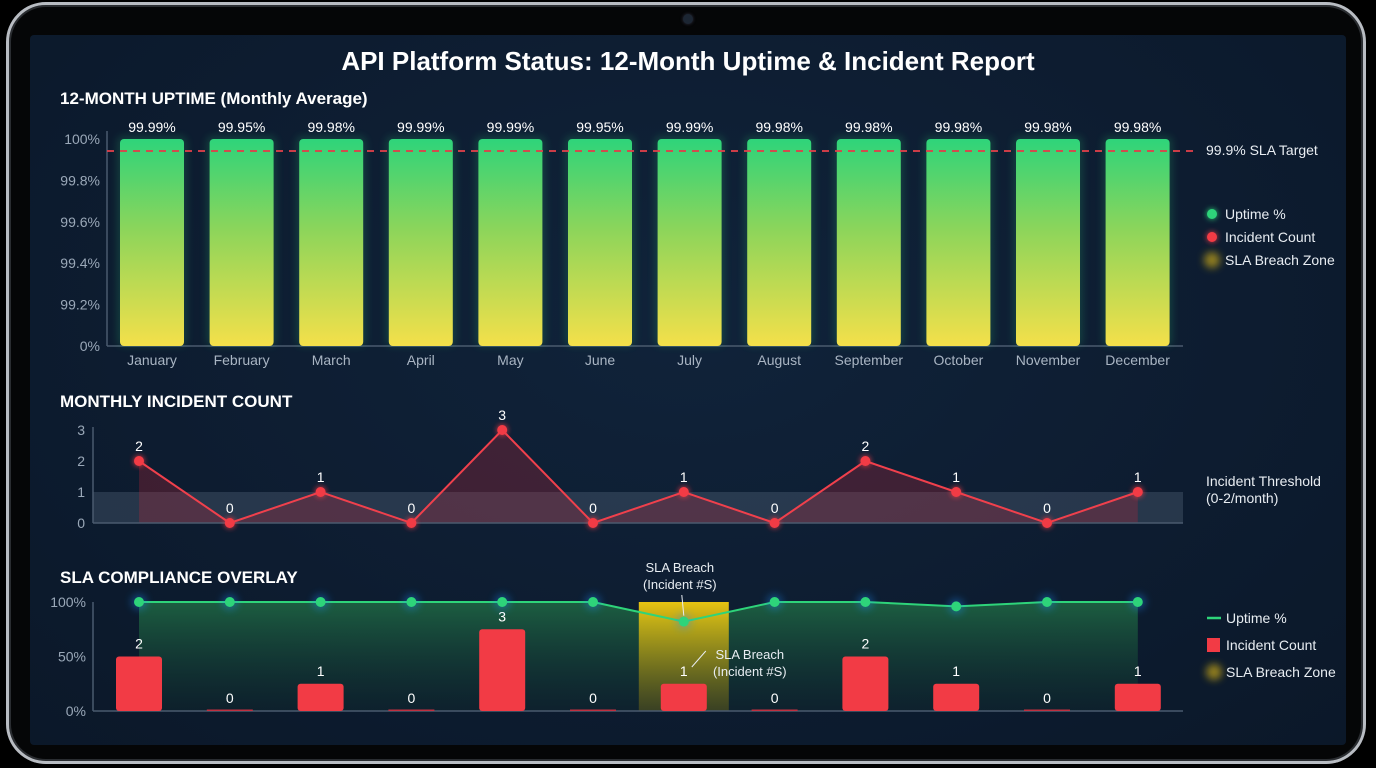 The height and width of the screenshot is (768, 1376). I want to click on incident-bar-label-november: 0, so click(1047, 698).